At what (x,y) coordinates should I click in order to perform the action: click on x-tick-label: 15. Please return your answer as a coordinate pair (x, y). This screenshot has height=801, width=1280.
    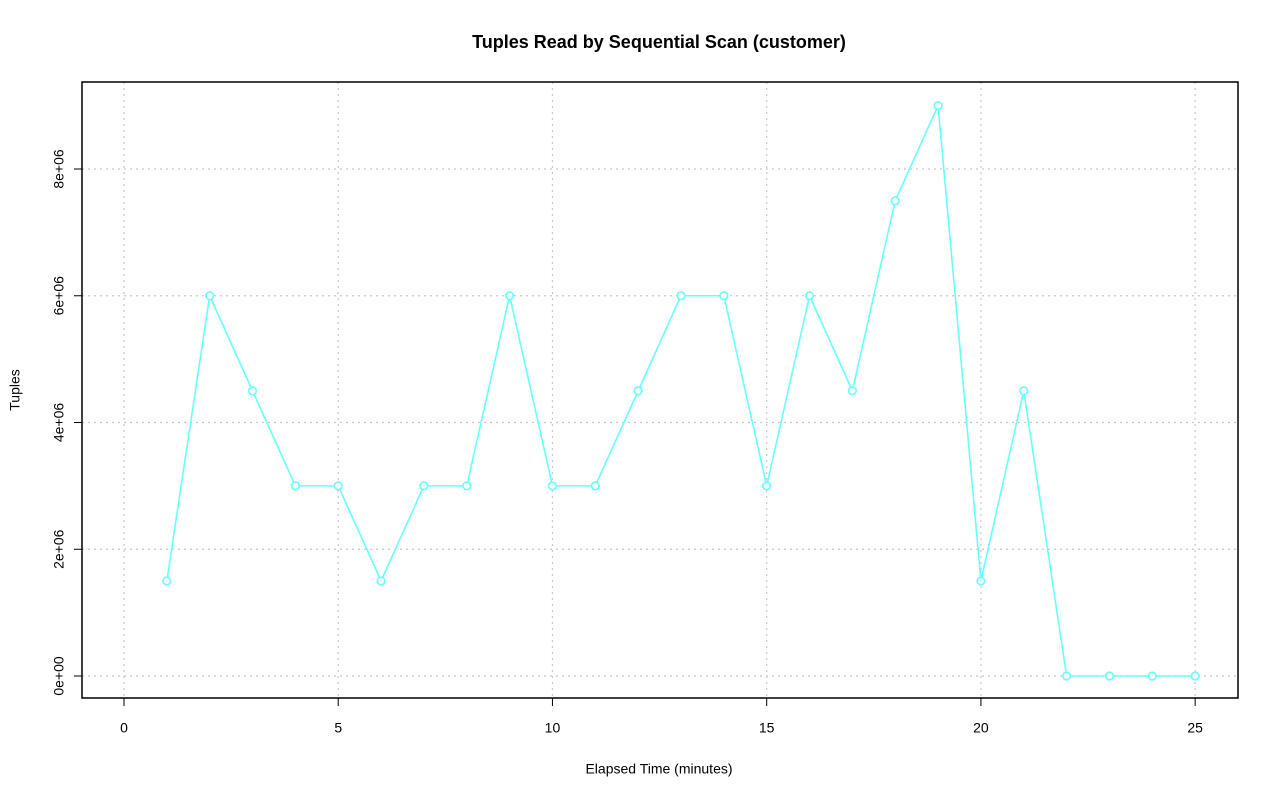
    Looking at the image, I should click on (767, 728).